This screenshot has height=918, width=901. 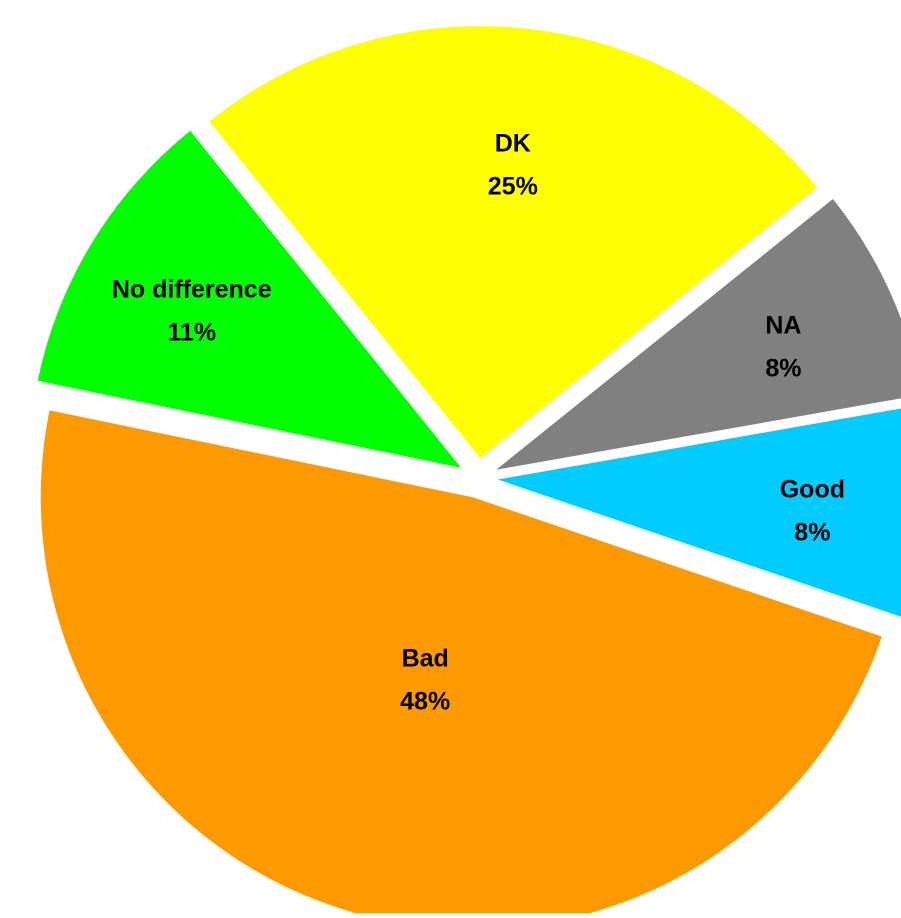 What do you see at coordinates (425, 701) in the screenshot?
I see `slice-value-bad: 48%` at bounding box center [425, 701].